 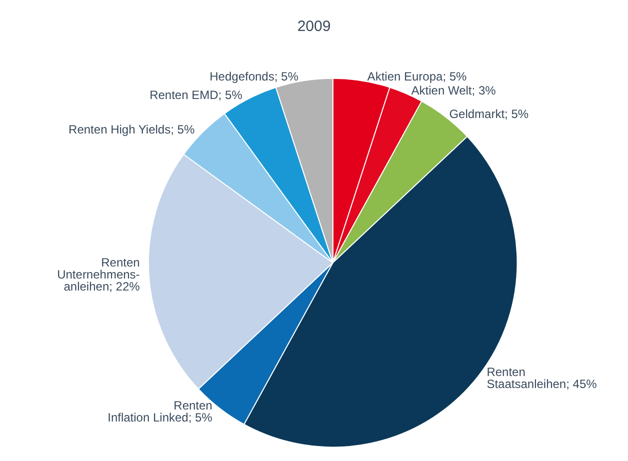 What do you see at coordinates (98, 275) in the screenshot?
I see `slice-label: Renten Unternehmens-anleihen; 22%` at bounding box center [98, 275].